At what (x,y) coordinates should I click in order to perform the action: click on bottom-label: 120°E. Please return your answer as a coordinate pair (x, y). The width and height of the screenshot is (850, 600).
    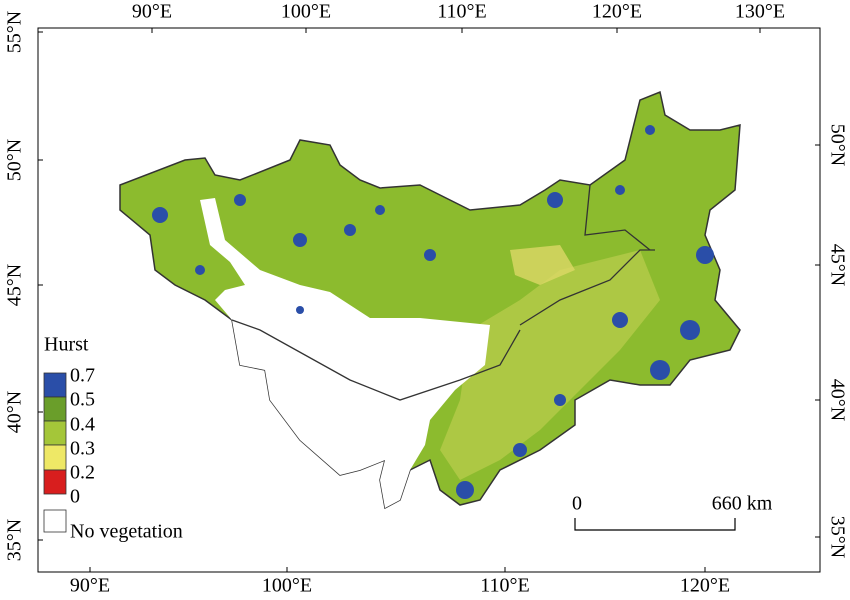
    Looking at the image, I should click on (705, 586).